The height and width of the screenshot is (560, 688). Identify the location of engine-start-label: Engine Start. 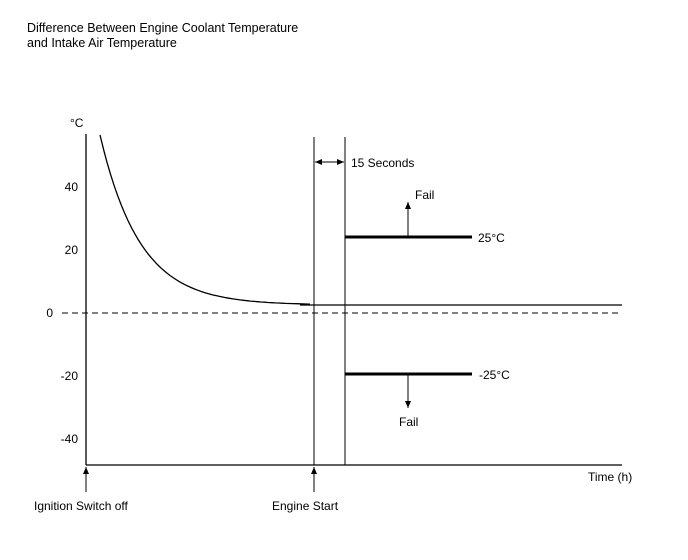
(305, 506).